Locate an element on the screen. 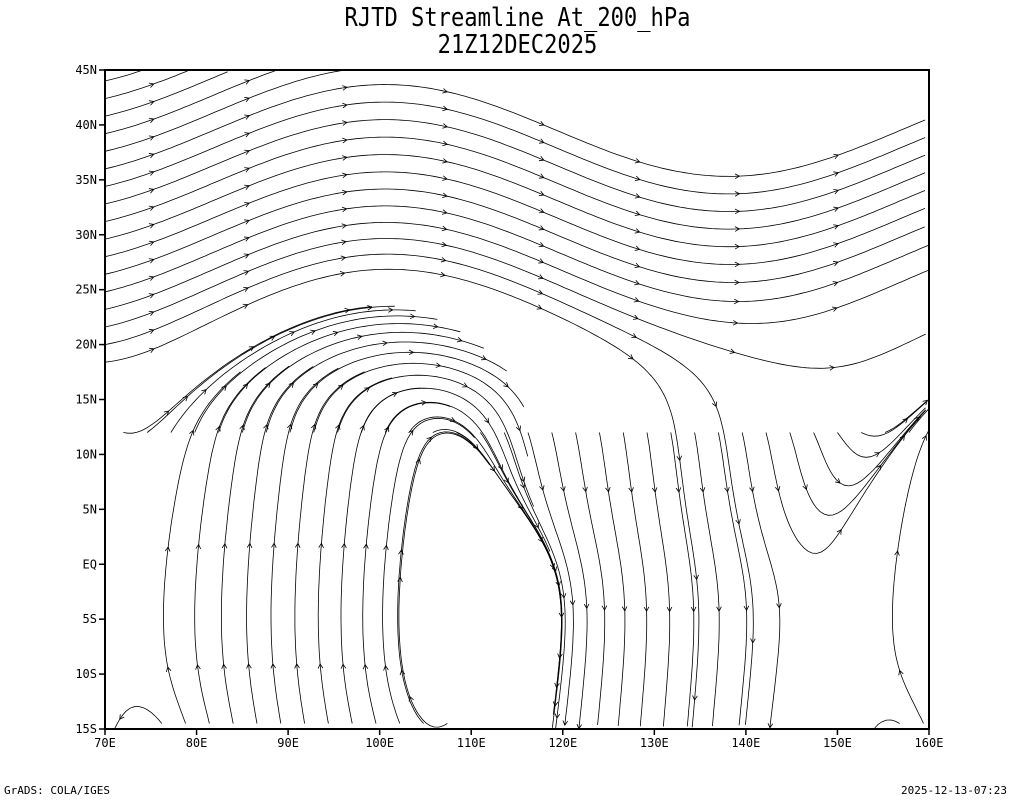 This screenshot has height=800, width=1035. y-tick-label: 5N is located at coordinates (90, 509).